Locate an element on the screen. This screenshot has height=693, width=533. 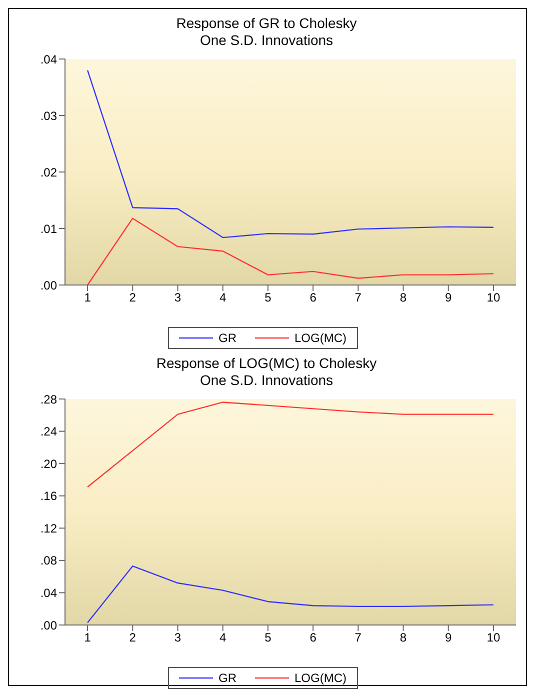
y-tick-label: .24 is located at coordinates (49, 431).